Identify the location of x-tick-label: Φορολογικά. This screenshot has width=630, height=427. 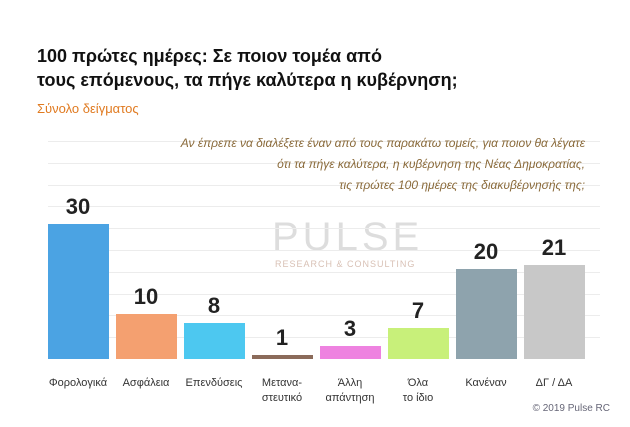
(78, 383).